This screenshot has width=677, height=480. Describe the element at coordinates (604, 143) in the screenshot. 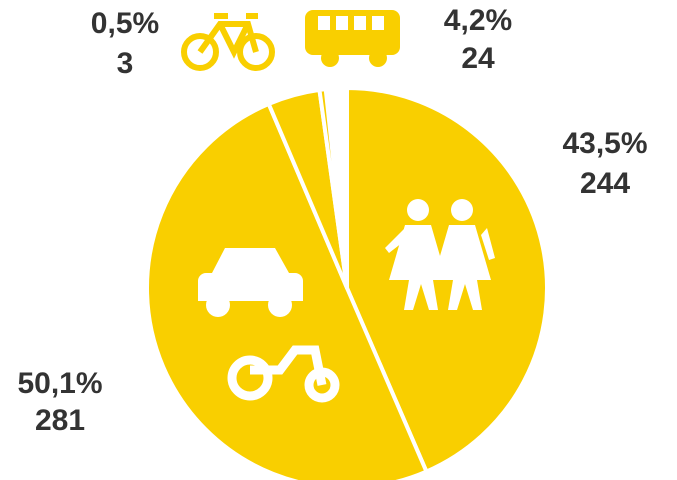

I see `value-label: 43,5%` at that location.